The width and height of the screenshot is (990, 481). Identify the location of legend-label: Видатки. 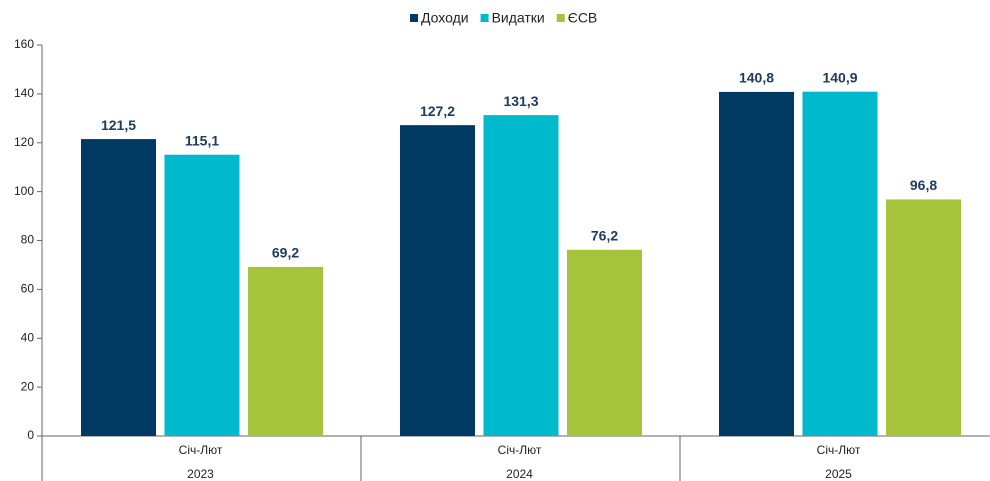
(518, 18).